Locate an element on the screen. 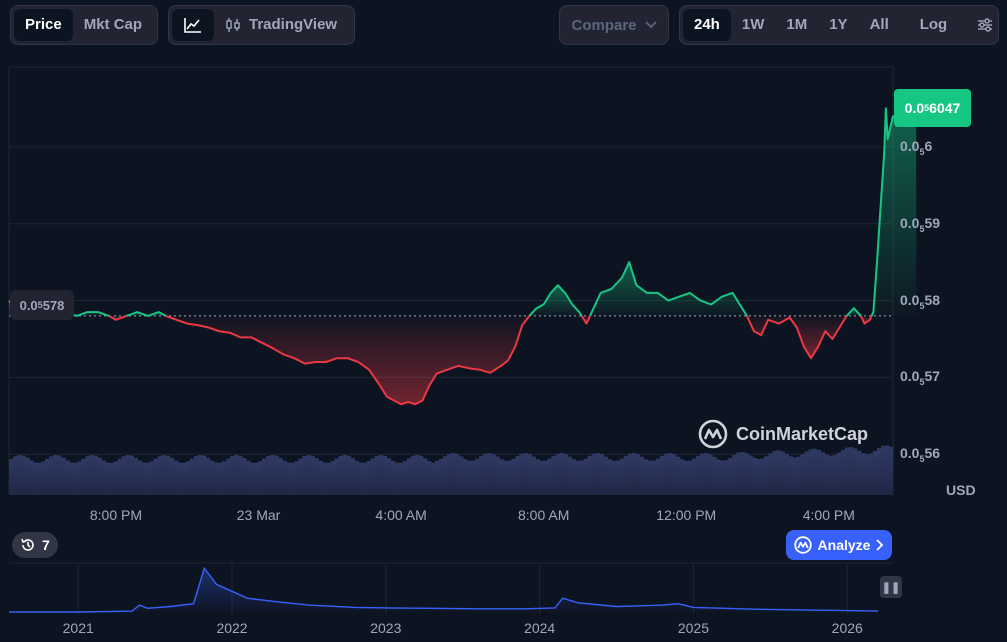  y-tick-label: 0.0557 is located at coordinates (920, 377).